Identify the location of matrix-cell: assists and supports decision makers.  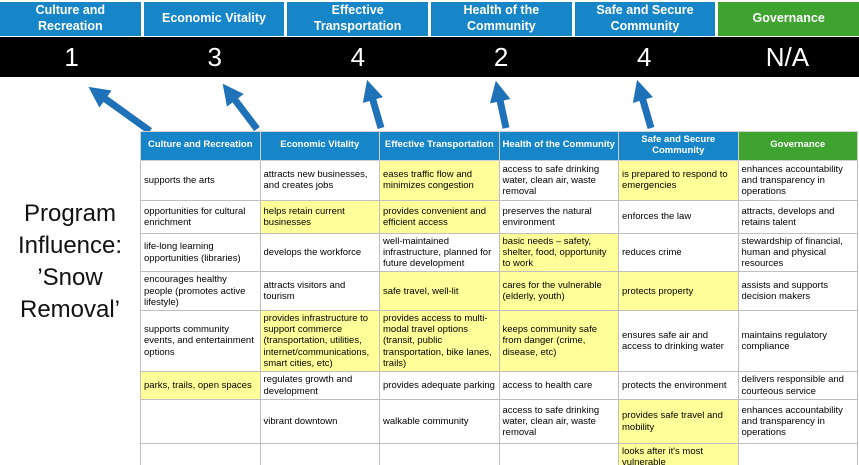
(797, 291).